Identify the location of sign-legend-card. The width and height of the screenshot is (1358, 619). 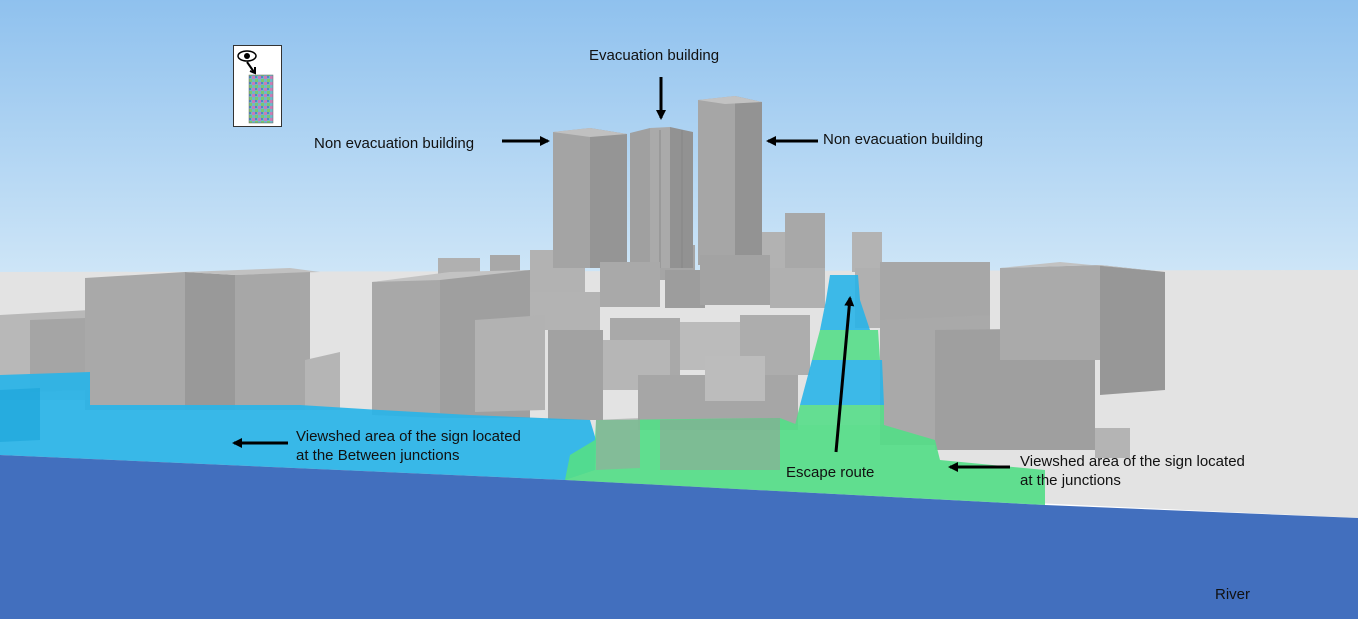
(257, 86).